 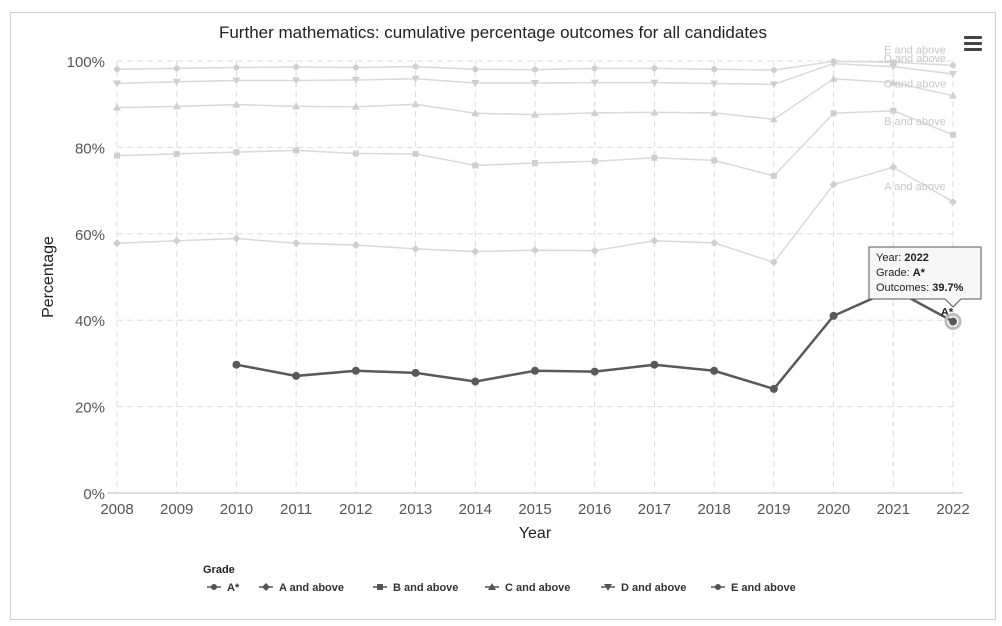 I want to click on x-axis-label: Year, so click(x=535, y=533).